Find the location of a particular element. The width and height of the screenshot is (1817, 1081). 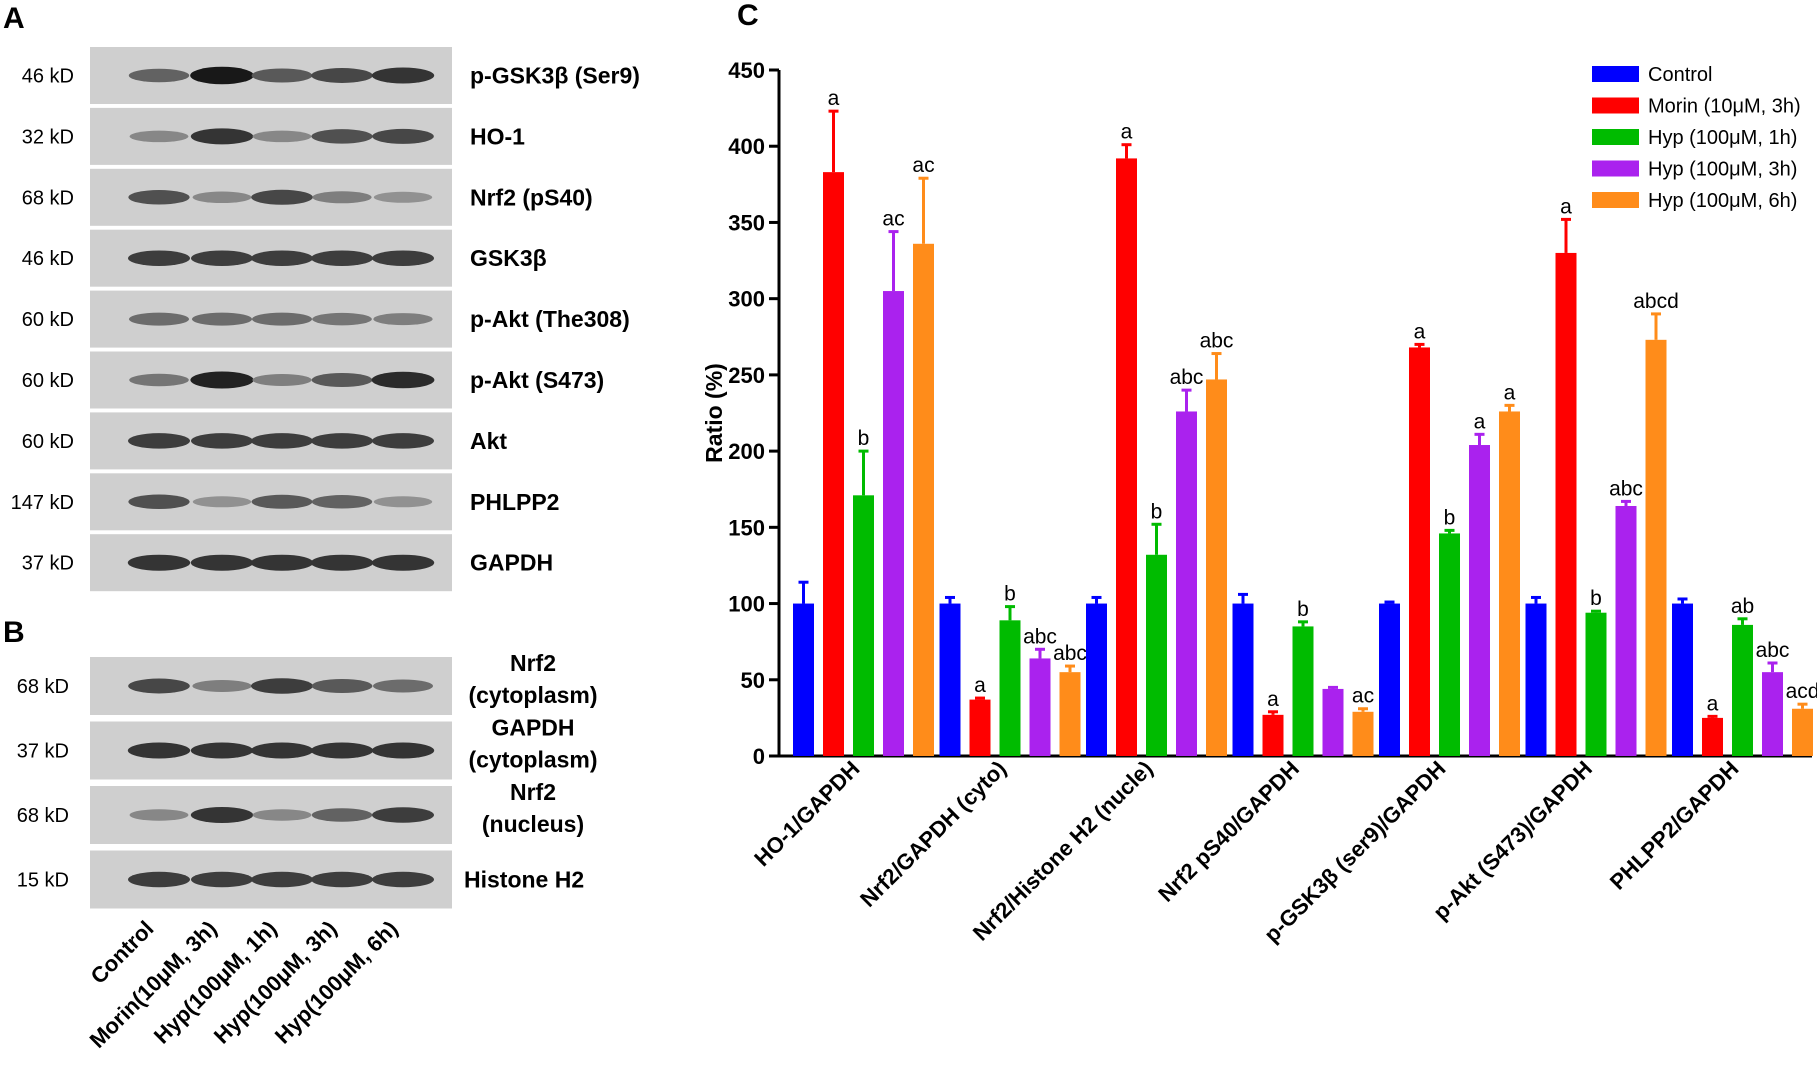

y-tick-label: 50 is located at coordinates (753, 680).